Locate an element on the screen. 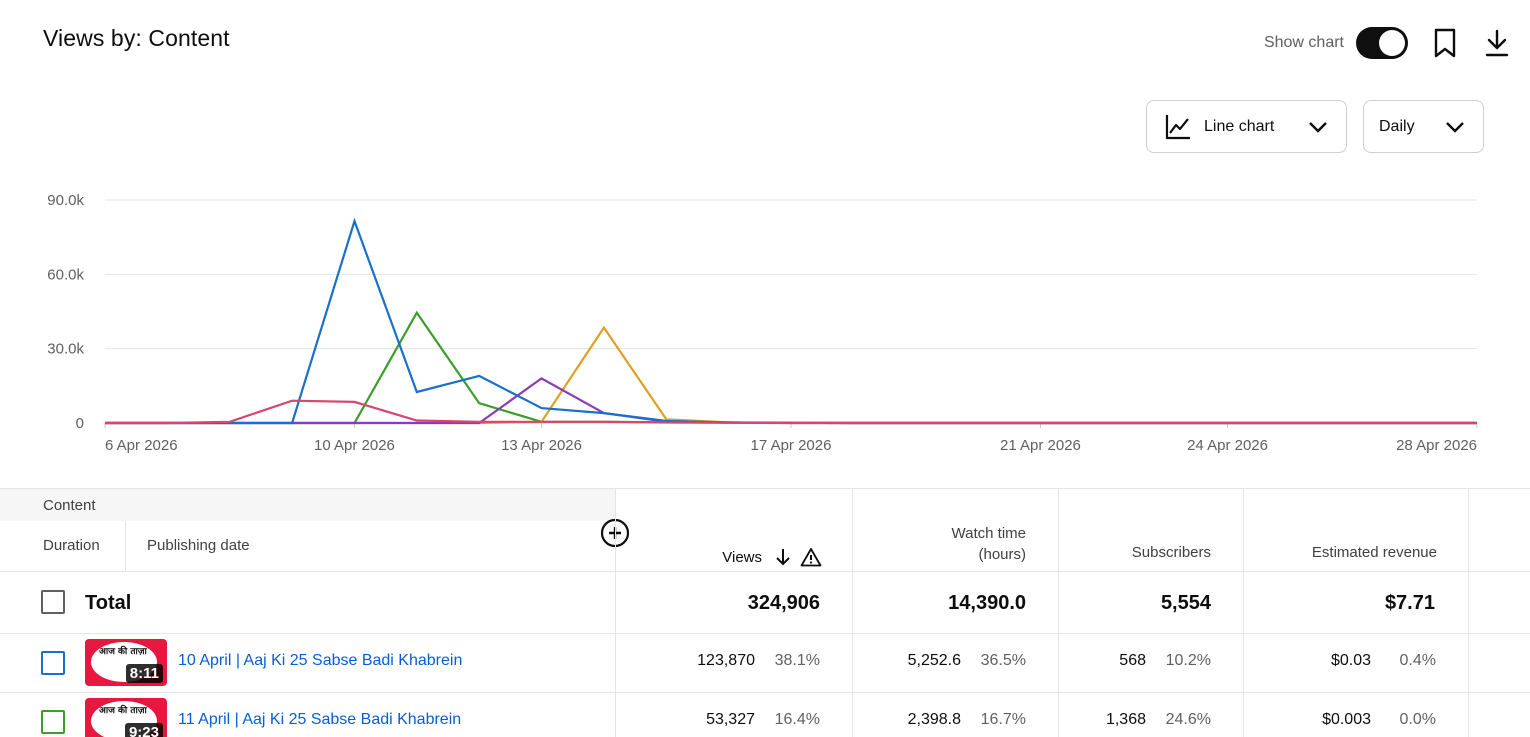 The image size is (1530, 737). watch-time-header-line2: (hours) is located at coordinates (1002, 554).